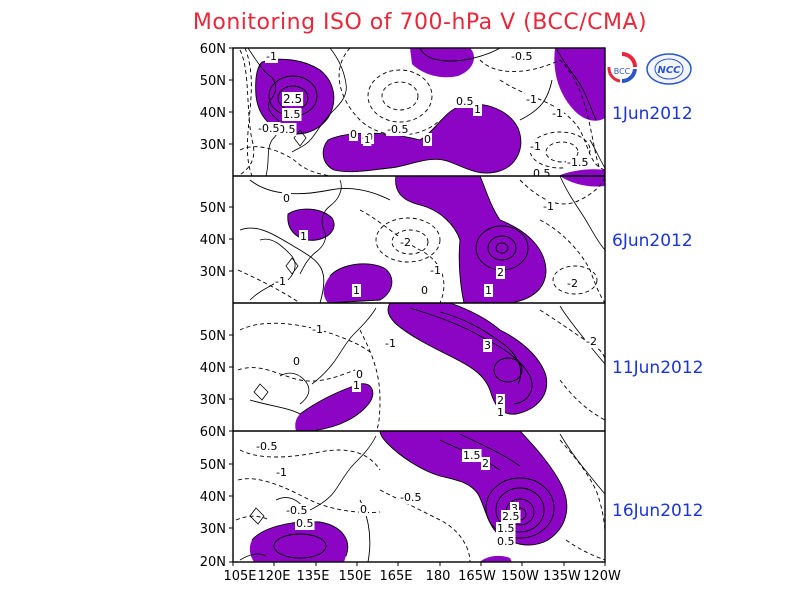  What do you see at coordinates (446, 239) in the screenshot?
I see `panel-2-shading` at bounding box center [446, 239].